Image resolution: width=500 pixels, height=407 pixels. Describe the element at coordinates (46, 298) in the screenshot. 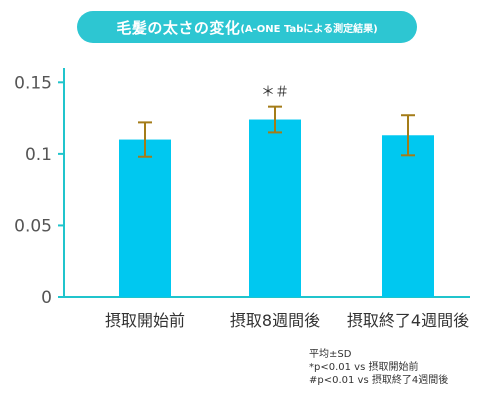

I see `y-tick-label: 0` at that location.